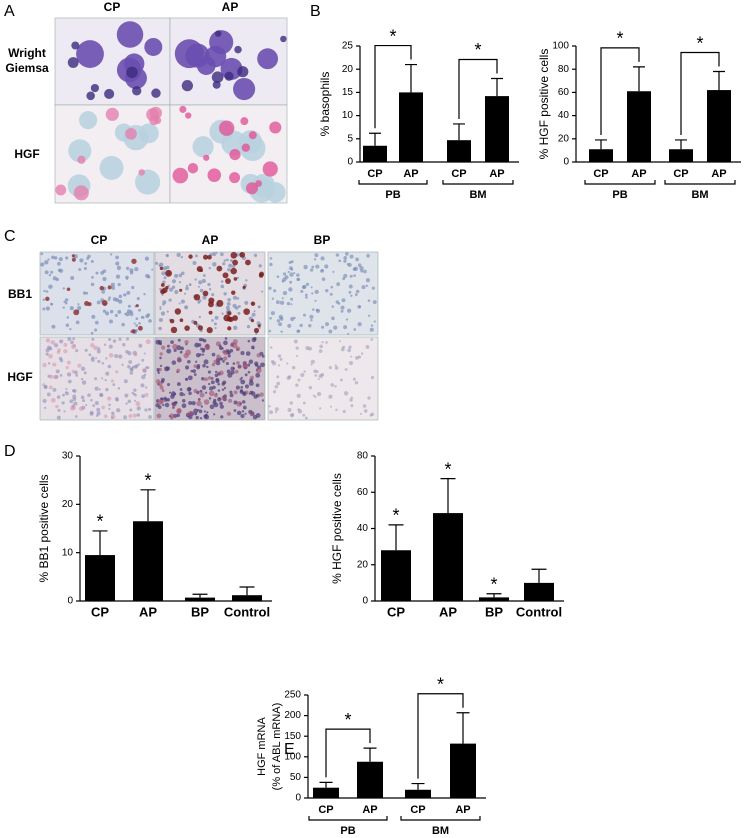 The height and width of the screenshot is (838, 754). I want to click on panel-letter: A, so click(9, 11).